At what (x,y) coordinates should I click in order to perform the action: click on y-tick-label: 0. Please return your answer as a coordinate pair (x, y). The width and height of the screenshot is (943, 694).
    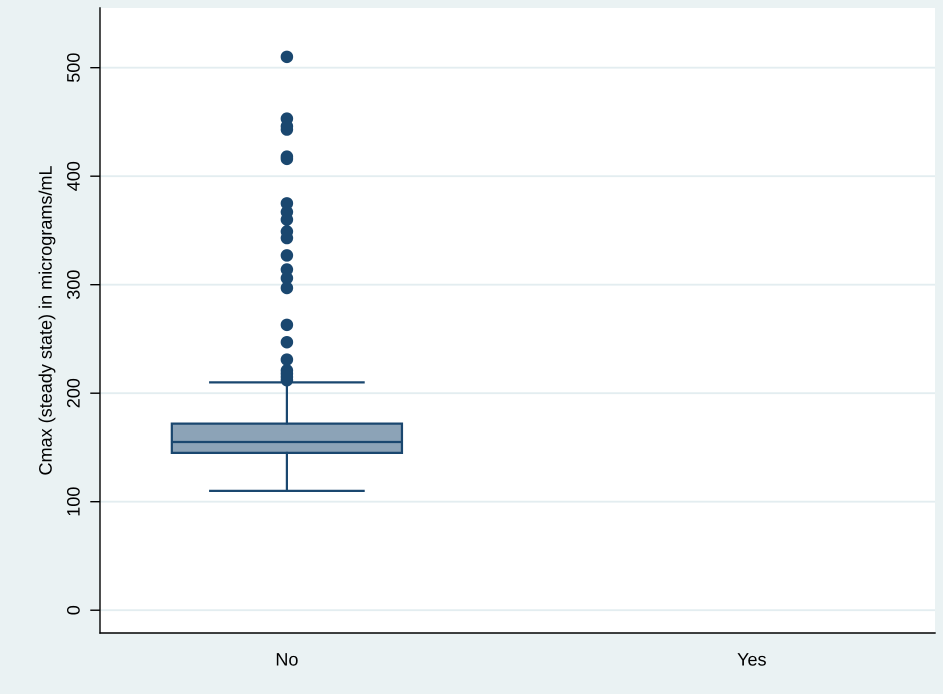
    Looking at the image, I should click on (73, 610).